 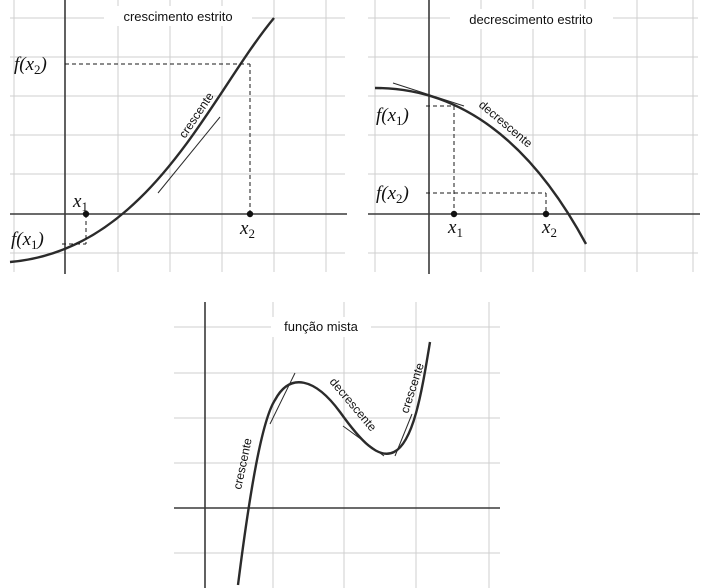 I want to click on tangent-decreasing, so click(x=428, y=94).